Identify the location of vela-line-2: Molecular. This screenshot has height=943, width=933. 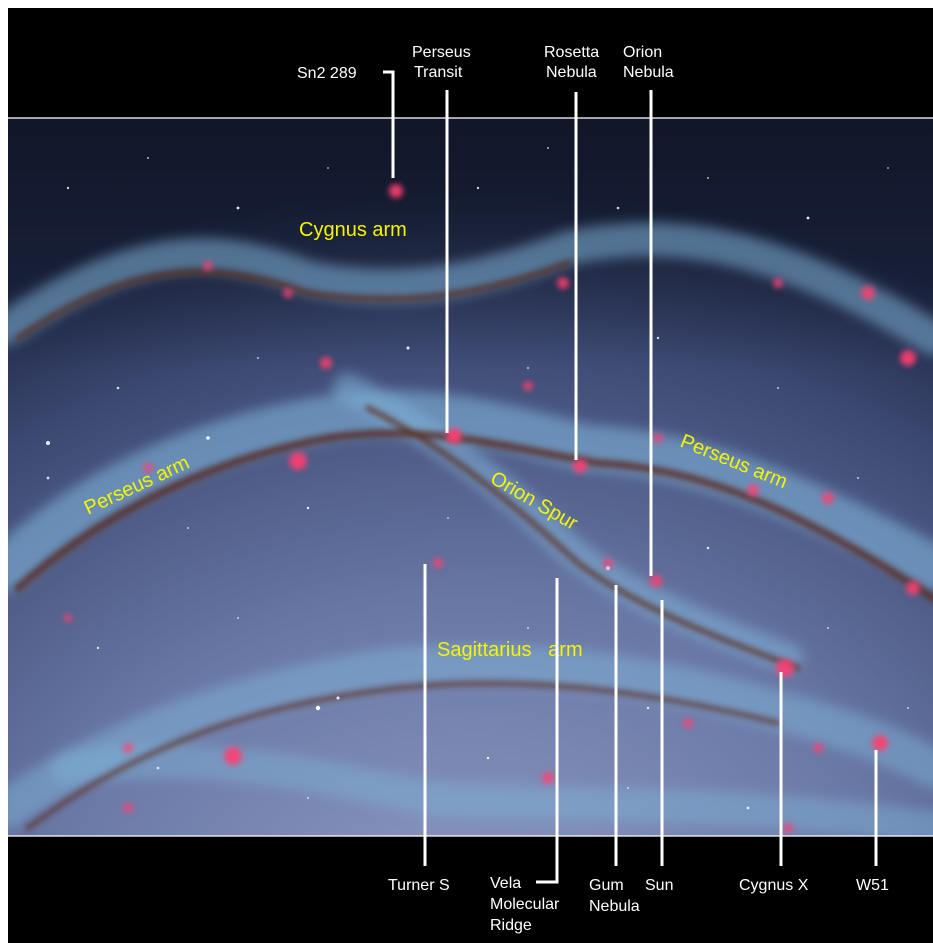
(525, 904).